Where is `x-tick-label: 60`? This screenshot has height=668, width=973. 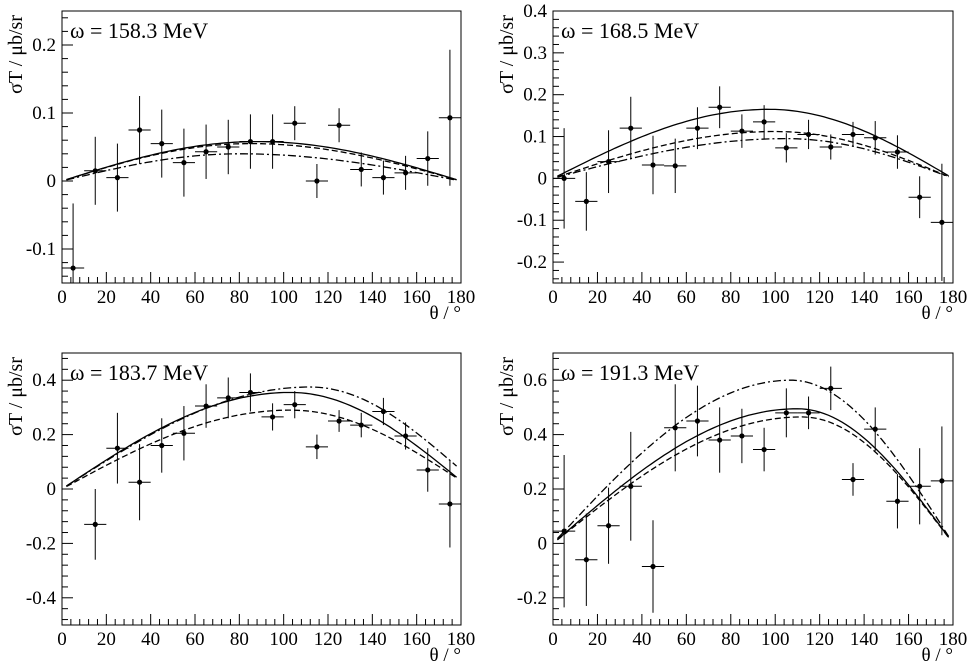
x-tick-label: 60 is located at coordinates (195, 297).